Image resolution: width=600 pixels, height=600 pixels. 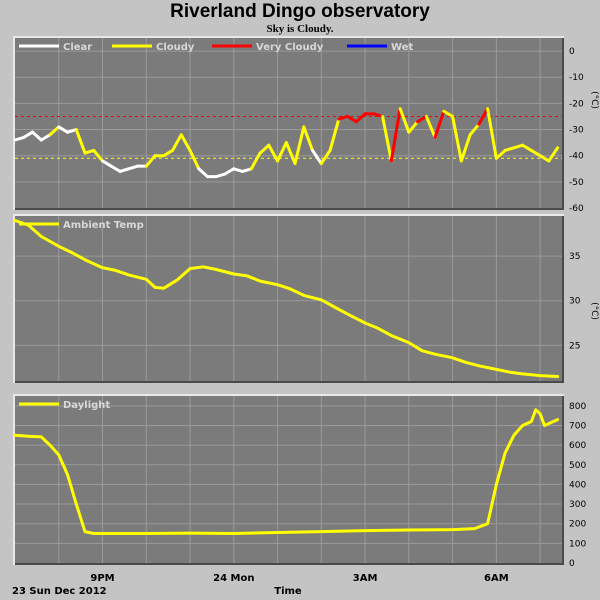 What do you see at coordinates (576, 183) in the screenshot?
I see `y-tick-label: -50` at bounding box center [576, 183].